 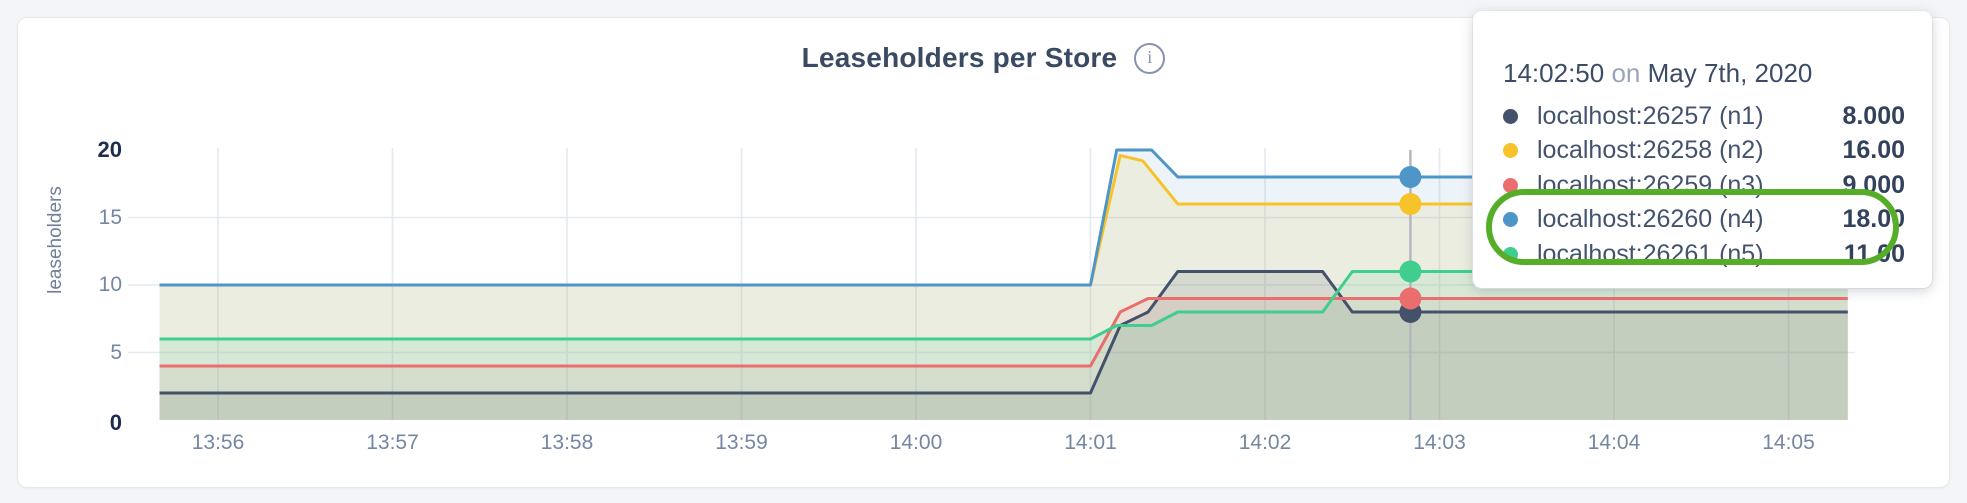 I want to click on info-icon: i, so click(x=1150, y=58).